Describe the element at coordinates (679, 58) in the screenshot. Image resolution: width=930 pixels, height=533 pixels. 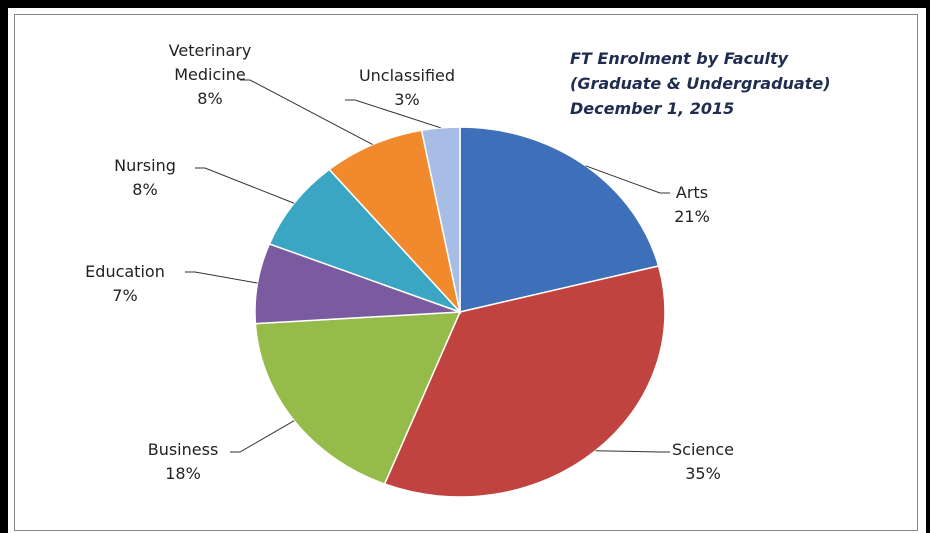
I see `title-line: FT Enrolment by Faculty` at that location.